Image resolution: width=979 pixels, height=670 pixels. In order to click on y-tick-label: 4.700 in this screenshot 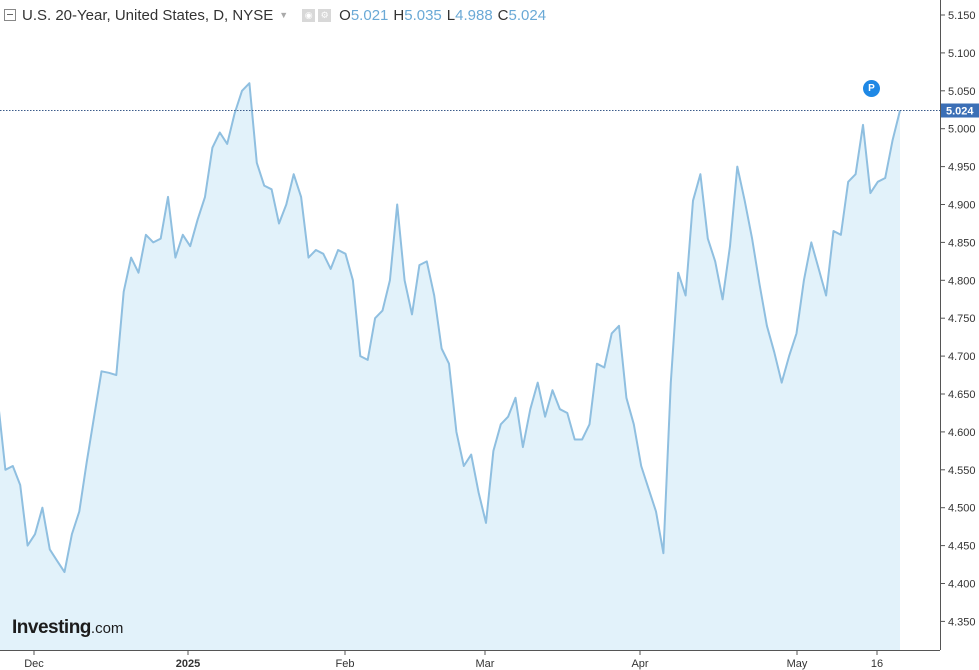, I will do `click(962, 357)`.